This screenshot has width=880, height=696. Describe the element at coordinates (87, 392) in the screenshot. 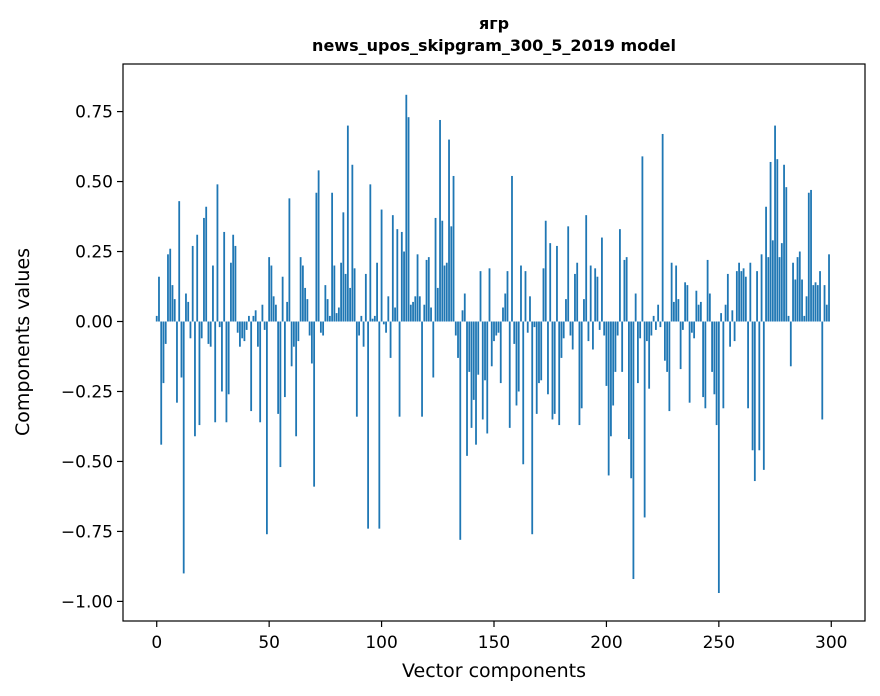

I see `y-tick-label: −0.25` at that location.